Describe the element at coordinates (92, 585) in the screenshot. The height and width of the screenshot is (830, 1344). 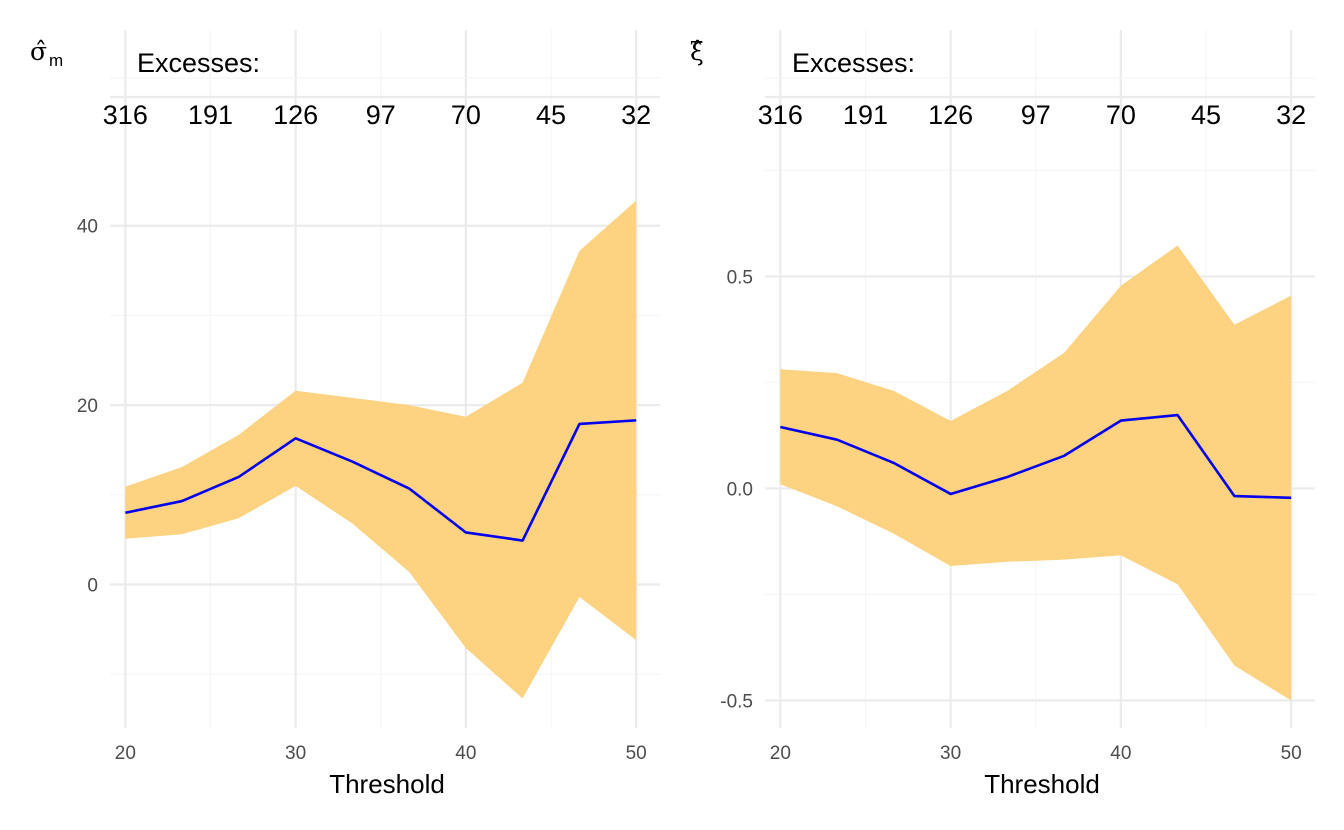
I see `y-tick-label: 0` at that location.